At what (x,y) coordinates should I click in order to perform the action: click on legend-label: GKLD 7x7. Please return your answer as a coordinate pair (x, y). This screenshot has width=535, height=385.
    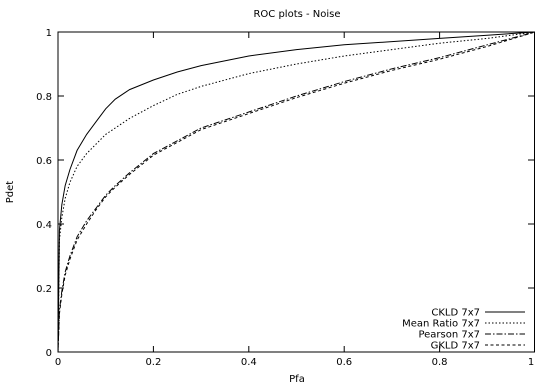
    Looking at the image, I should click on (455, 346).